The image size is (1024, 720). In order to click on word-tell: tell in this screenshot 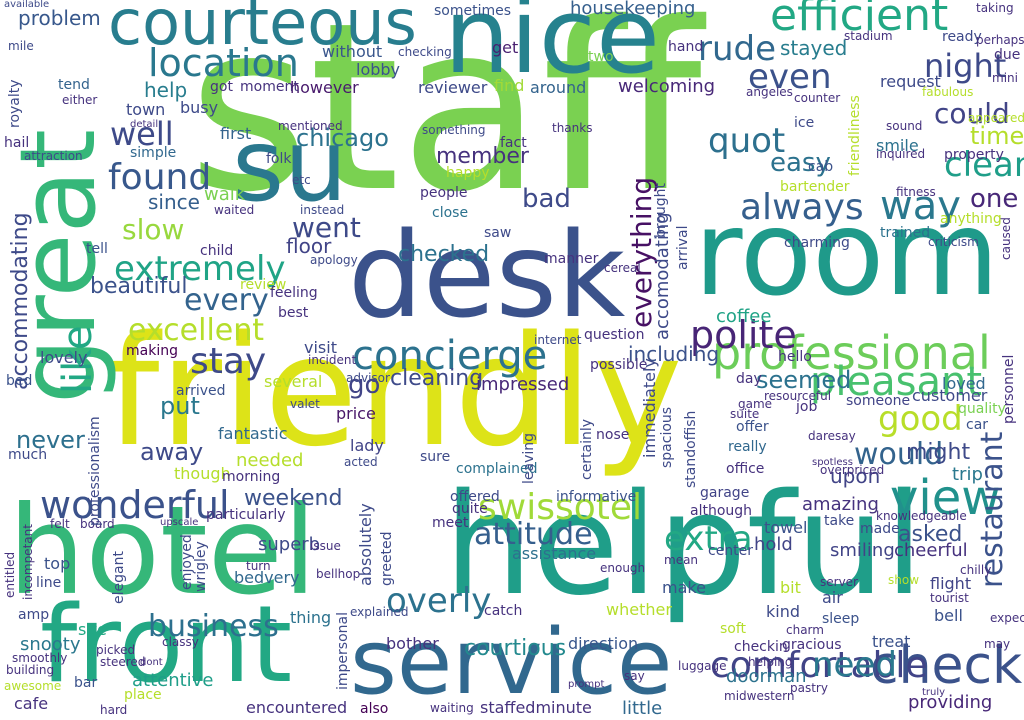, I will do `click(97, 249)`.